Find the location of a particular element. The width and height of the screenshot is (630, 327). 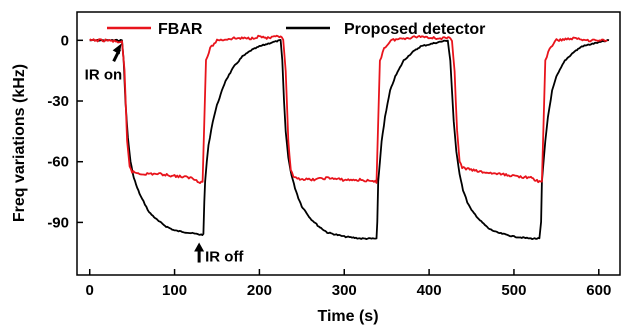

legend: FBAR Proposed detector is located at coordinates (296, 29).